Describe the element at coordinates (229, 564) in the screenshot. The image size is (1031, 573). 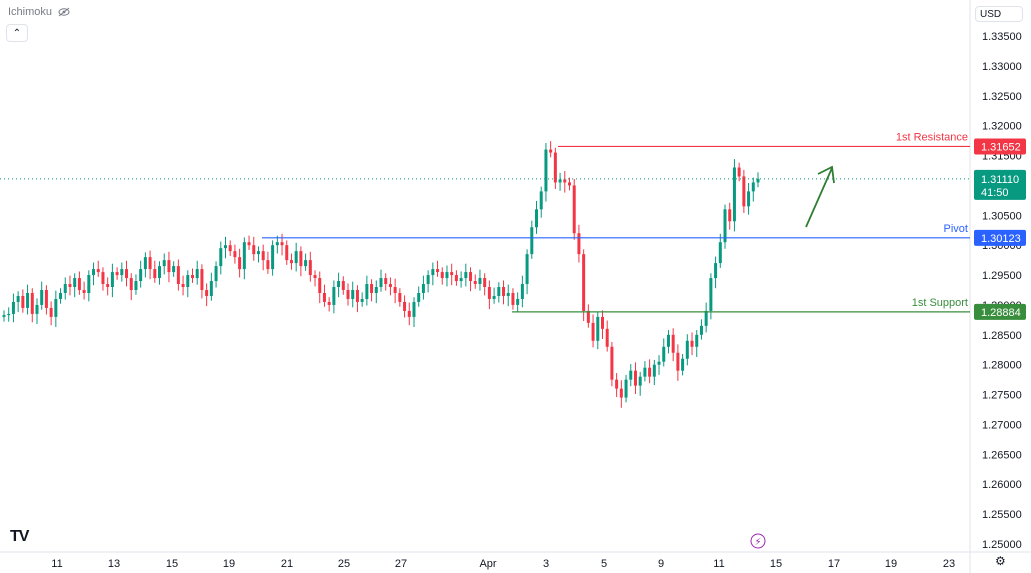
I see `x-tick-label: 19` at that location.